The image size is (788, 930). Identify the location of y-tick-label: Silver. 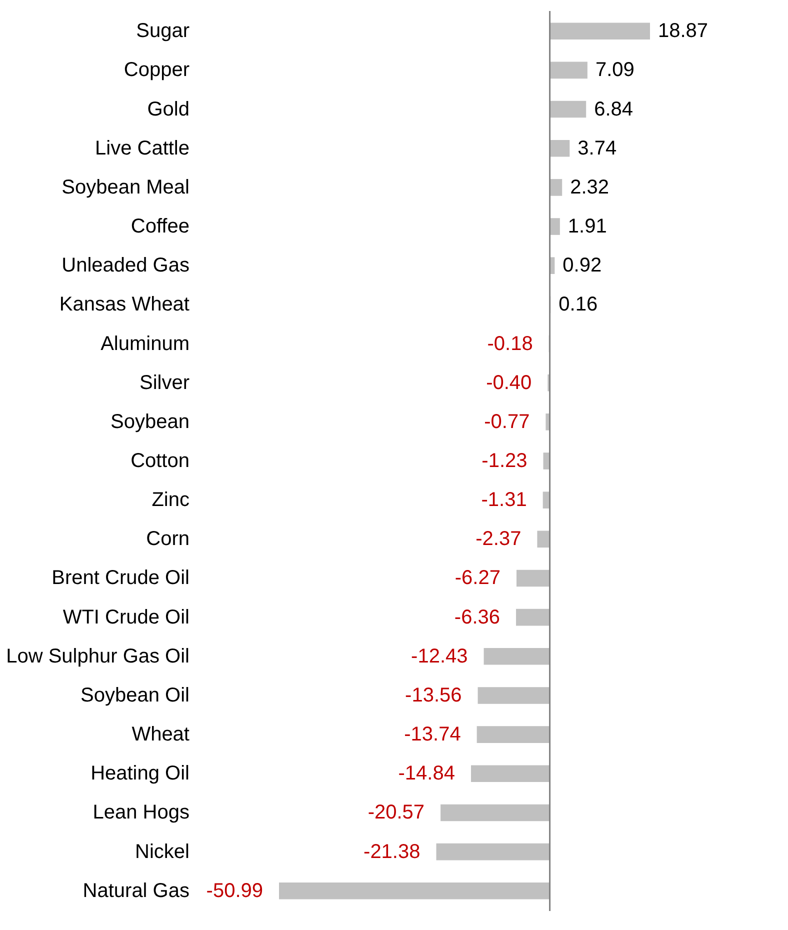
(164, 383).